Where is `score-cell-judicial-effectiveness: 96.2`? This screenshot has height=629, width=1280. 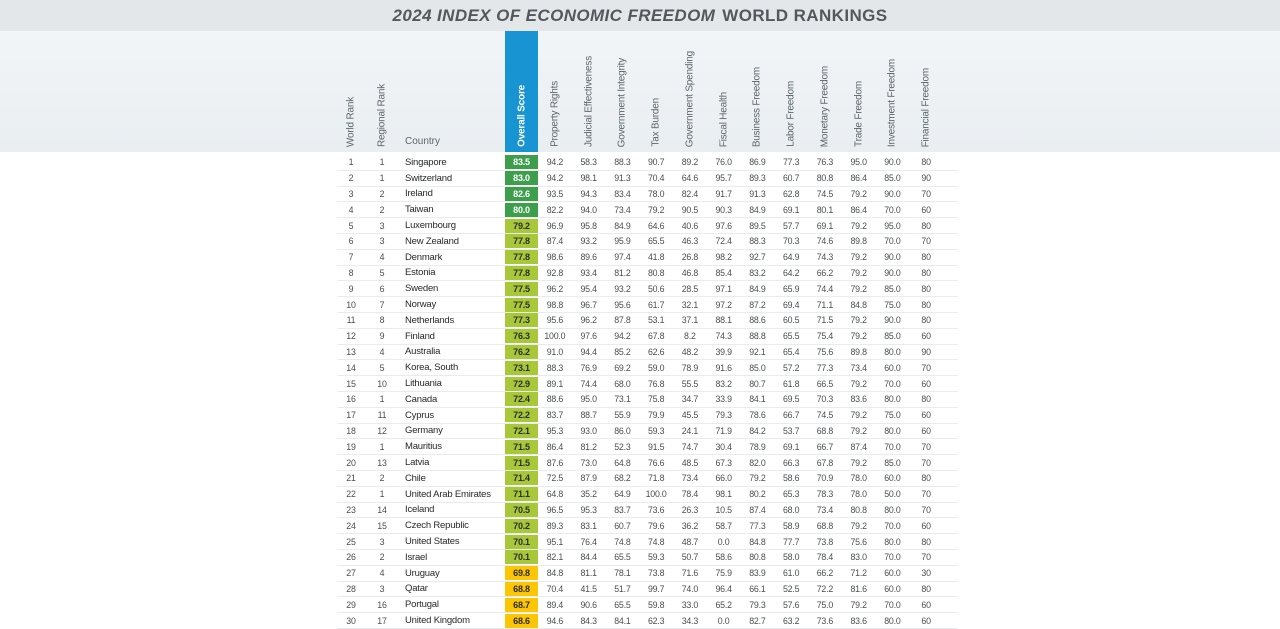 score-cell-judicial-effectiveness: 96.2 is located at coordinates (588, 320).